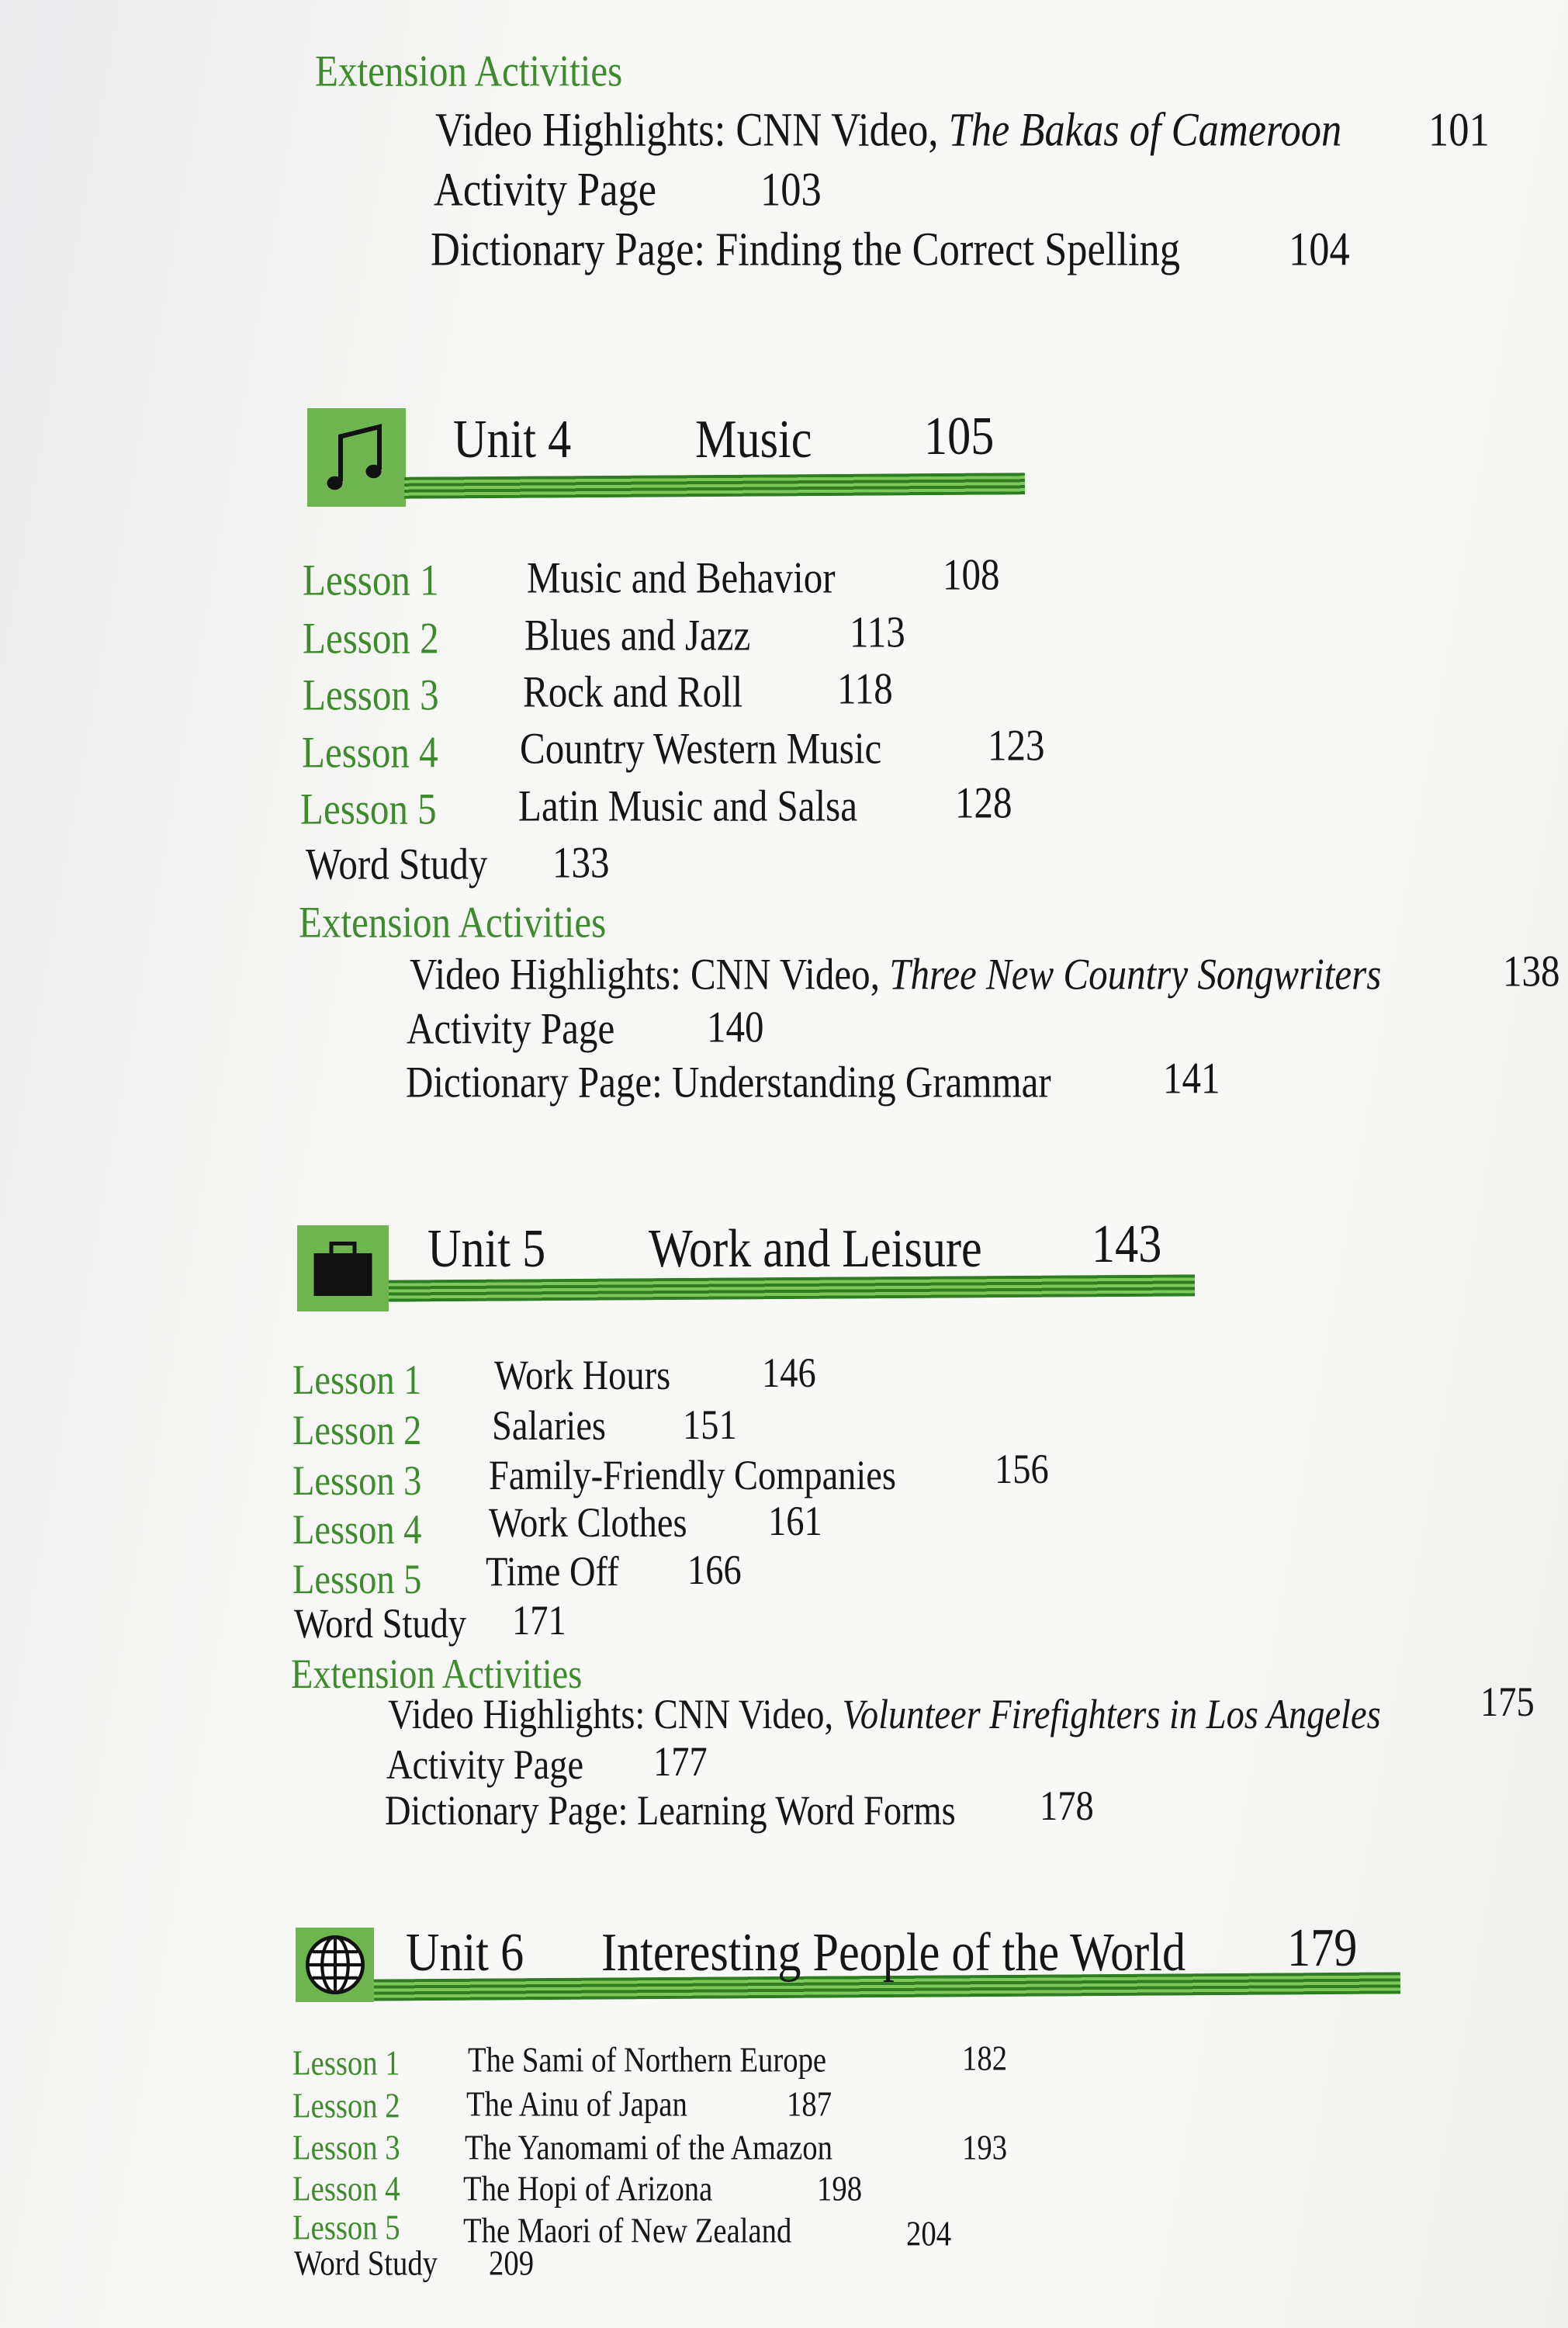  What do you see at coordinates (928, 2234) in the screenshot?
I see `page-number: 204` at bounding box center [928, 2234].